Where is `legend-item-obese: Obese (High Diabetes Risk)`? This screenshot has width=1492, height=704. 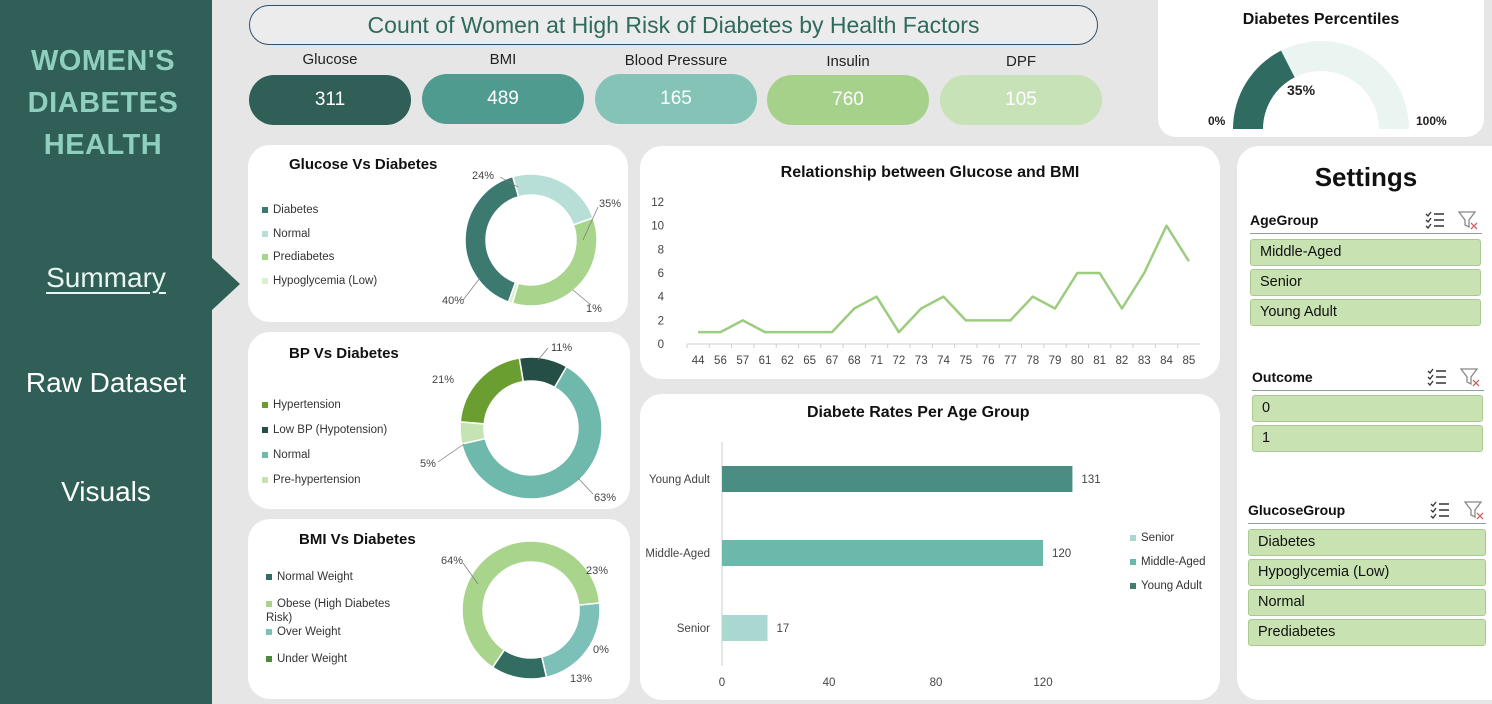 legend-item-obese: Obese (High Diabetes Risk) is located at coordinates (328, 611).